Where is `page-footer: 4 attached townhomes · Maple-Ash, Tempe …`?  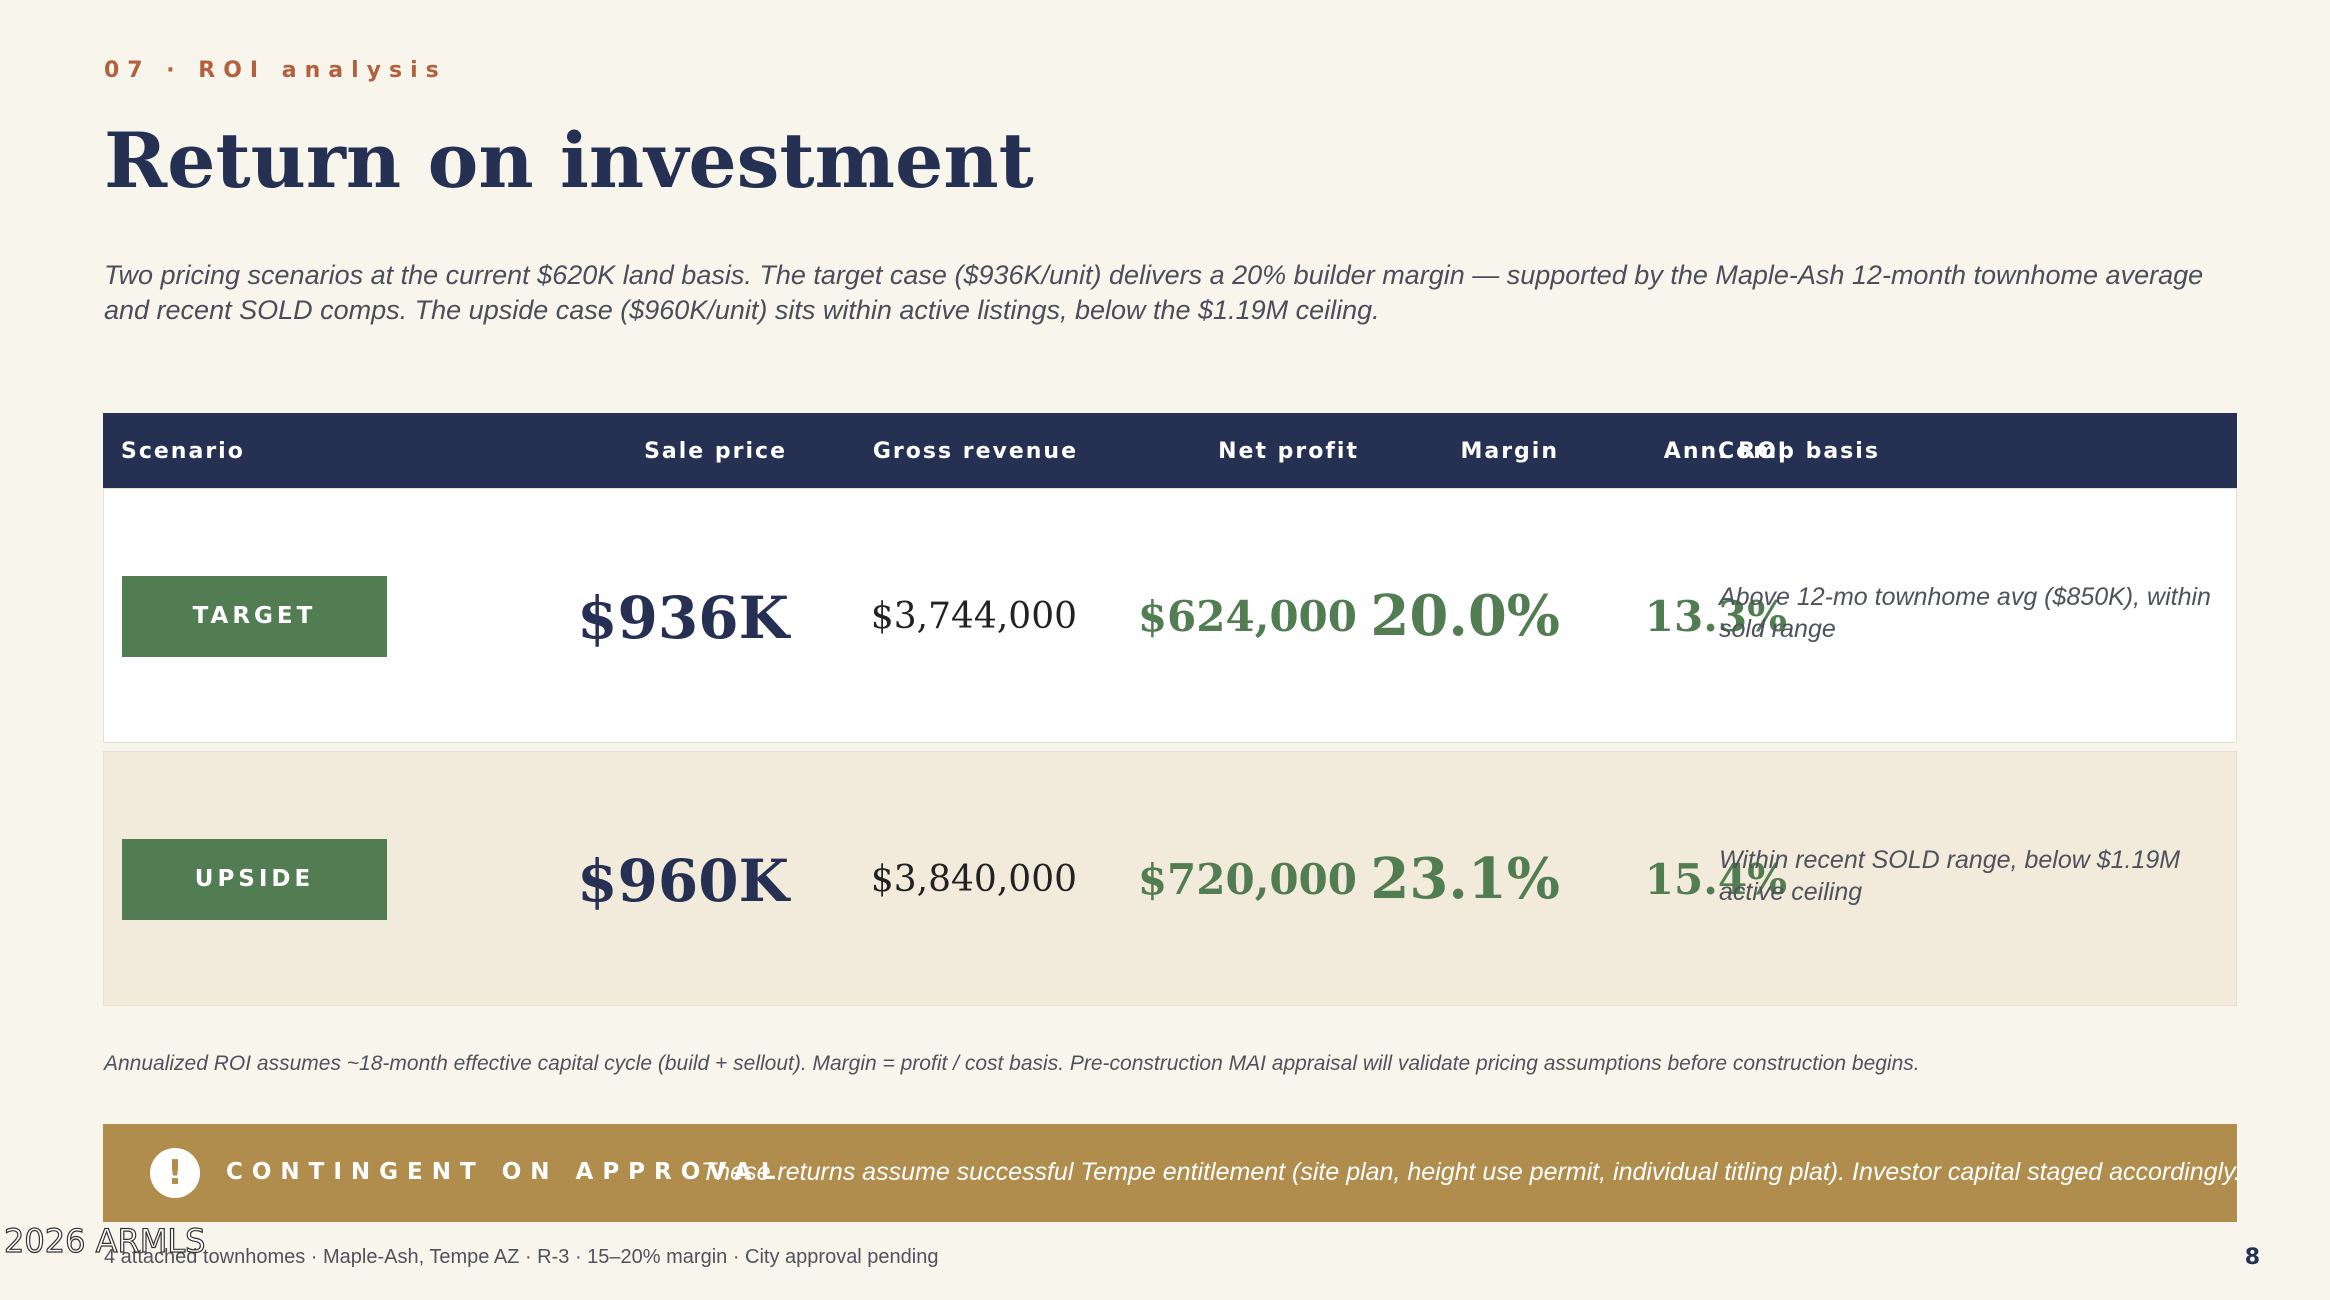 page-footer: 4 attached townhomes · Maple-Ash, Tempe … is located at coordinates (521, 1257).